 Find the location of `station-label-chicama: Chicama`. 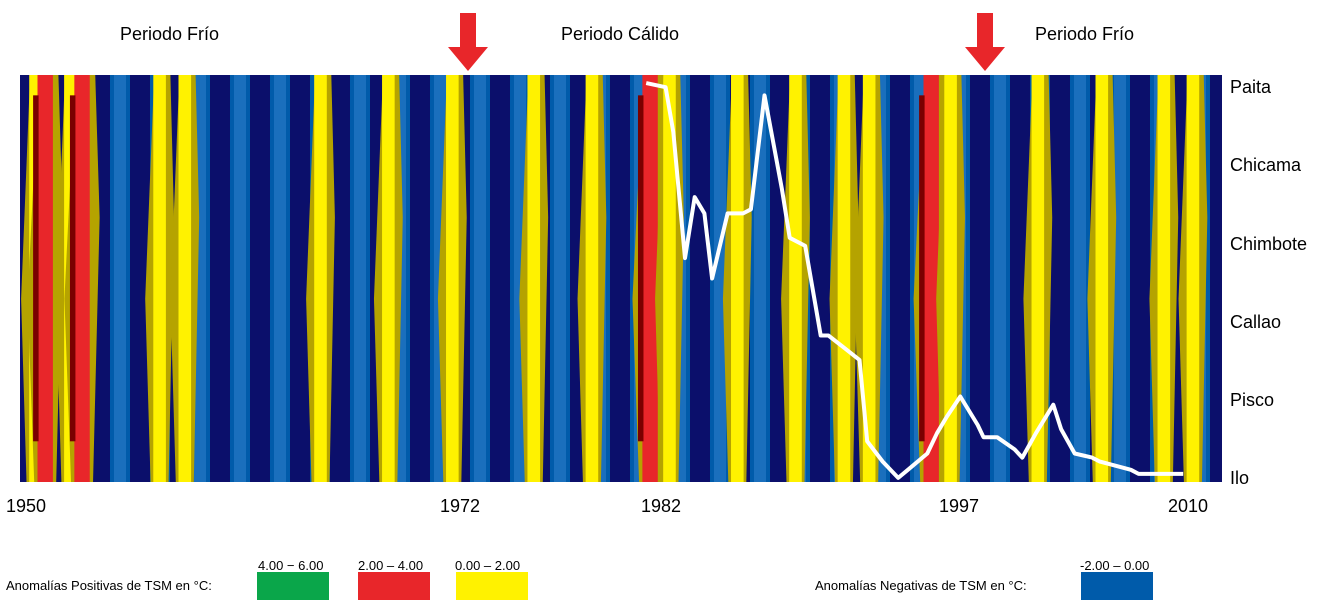

station-label-chicama: Chicama is located at coordinates (1266, 165).